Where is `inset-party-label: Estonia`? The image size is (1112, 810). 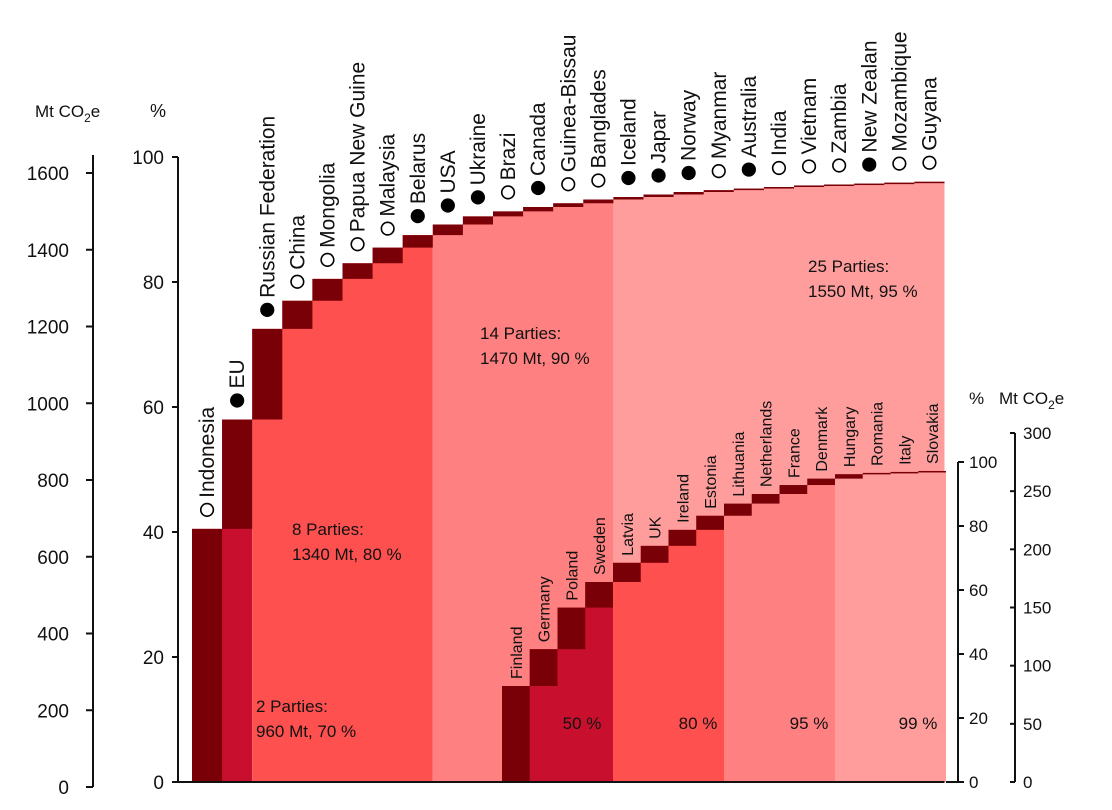 inset-party-label: Estonia is located at coordinates (711, 481).